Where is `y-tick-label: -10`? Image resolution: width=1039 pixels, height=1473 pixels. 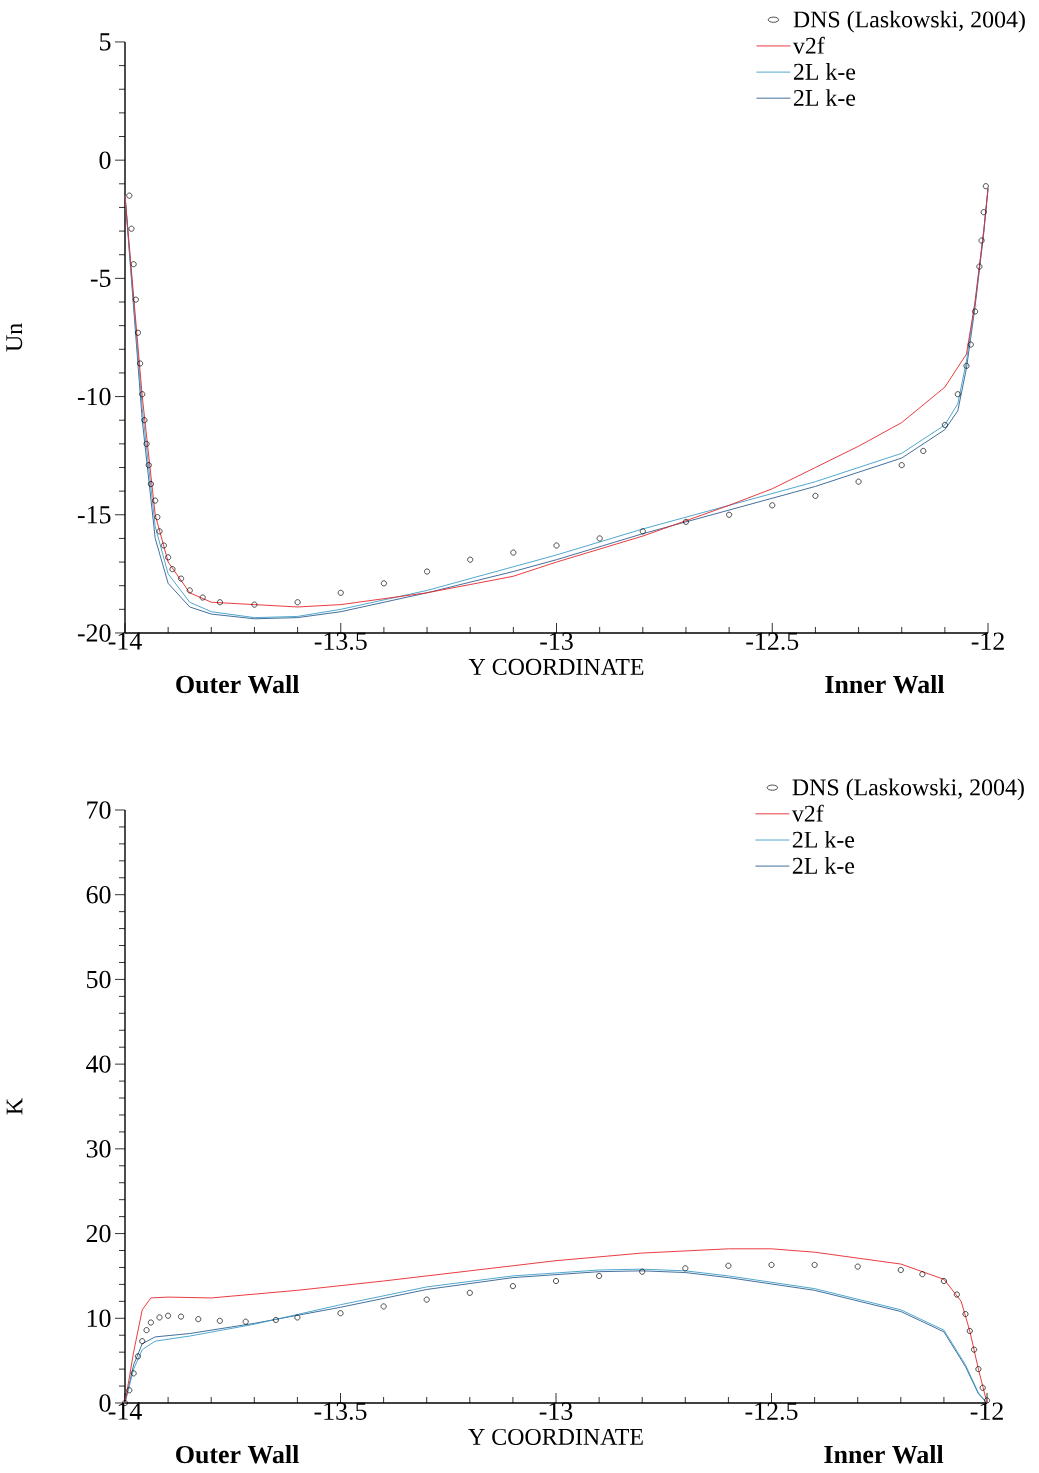
y-tick-label: -10 is located at coordinates (94, 396).